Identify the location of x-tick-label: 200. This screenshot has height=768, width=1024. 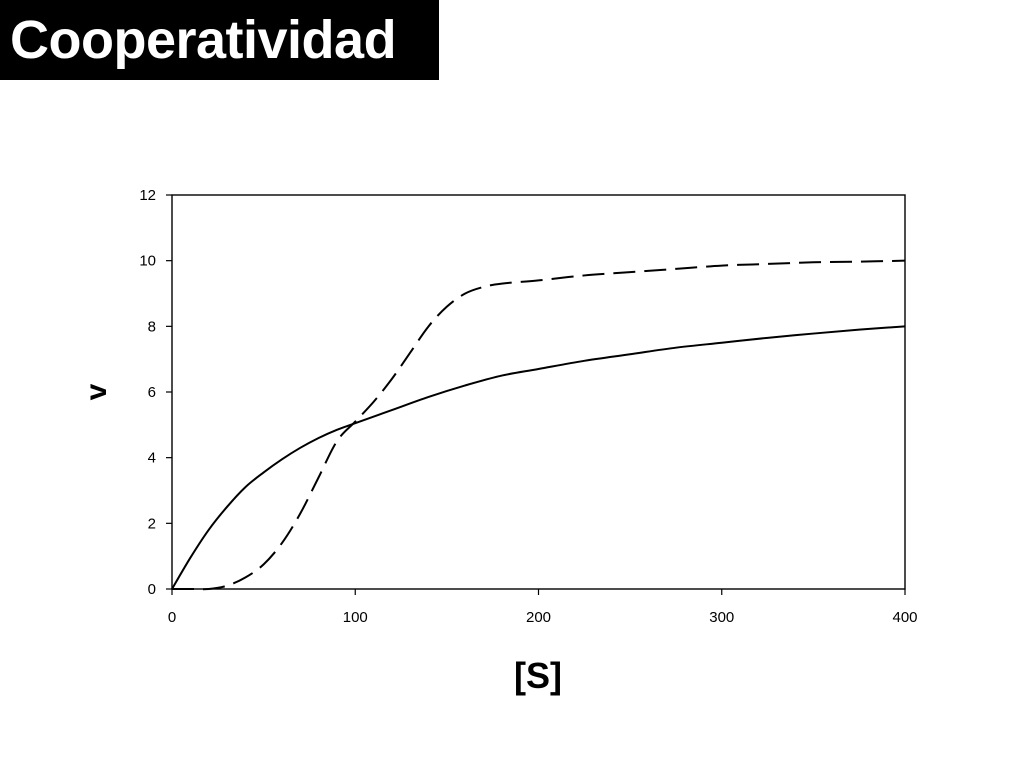
(538, 617).